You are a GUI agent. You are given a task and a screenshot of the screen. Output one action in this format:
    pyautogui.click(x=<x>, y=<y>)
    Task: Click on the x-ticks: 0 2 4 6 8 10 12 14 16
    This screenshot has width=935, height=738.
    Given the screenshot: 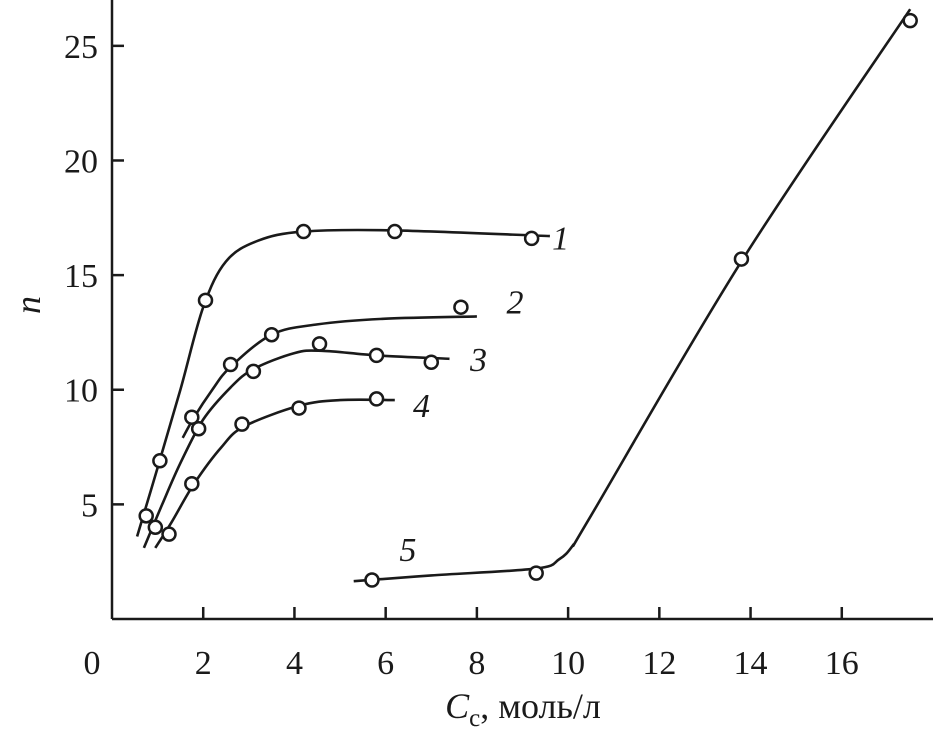 What is the action you would take?
    pyautogui.click(x=471, y=644)
    